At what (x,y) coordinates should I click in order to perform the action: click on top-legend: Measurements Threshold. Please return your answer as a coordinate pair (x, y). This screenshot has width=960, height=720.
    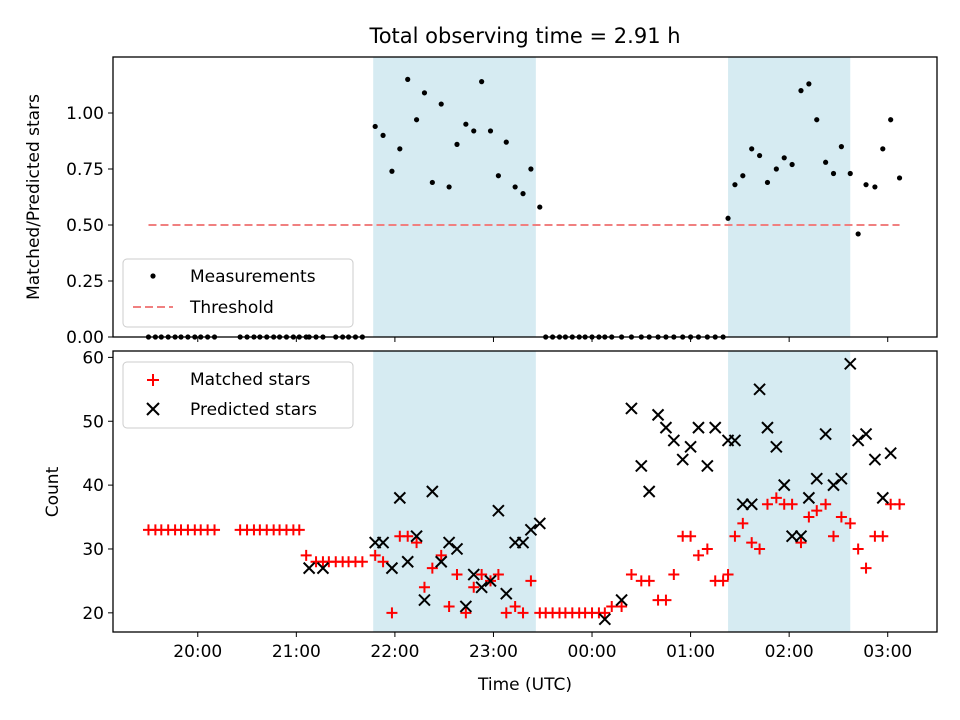
    Looking at the image, I should click on (238, 293).